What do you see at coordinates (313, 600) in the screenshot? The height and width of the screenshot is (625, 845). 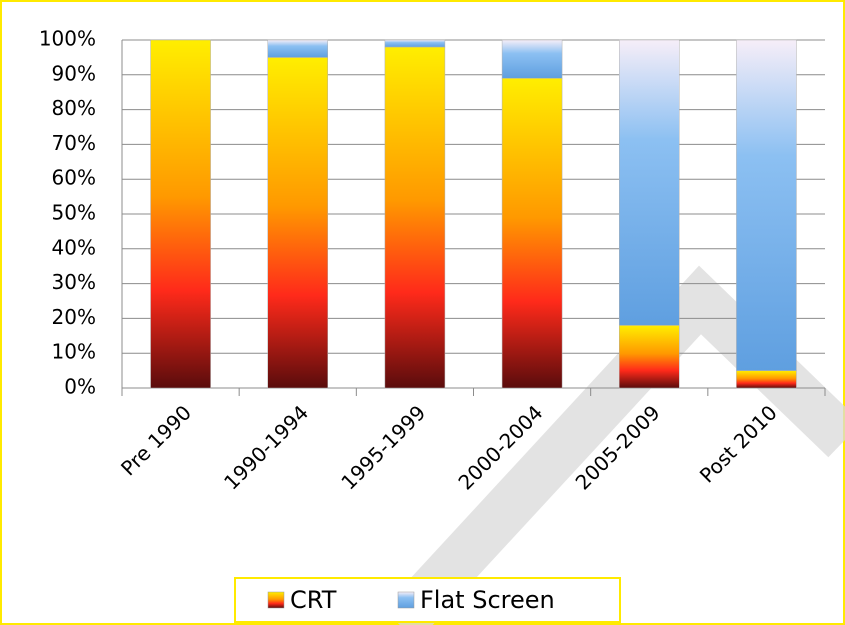 I see `legend-label: CRT` at bounding box center [313, 600].